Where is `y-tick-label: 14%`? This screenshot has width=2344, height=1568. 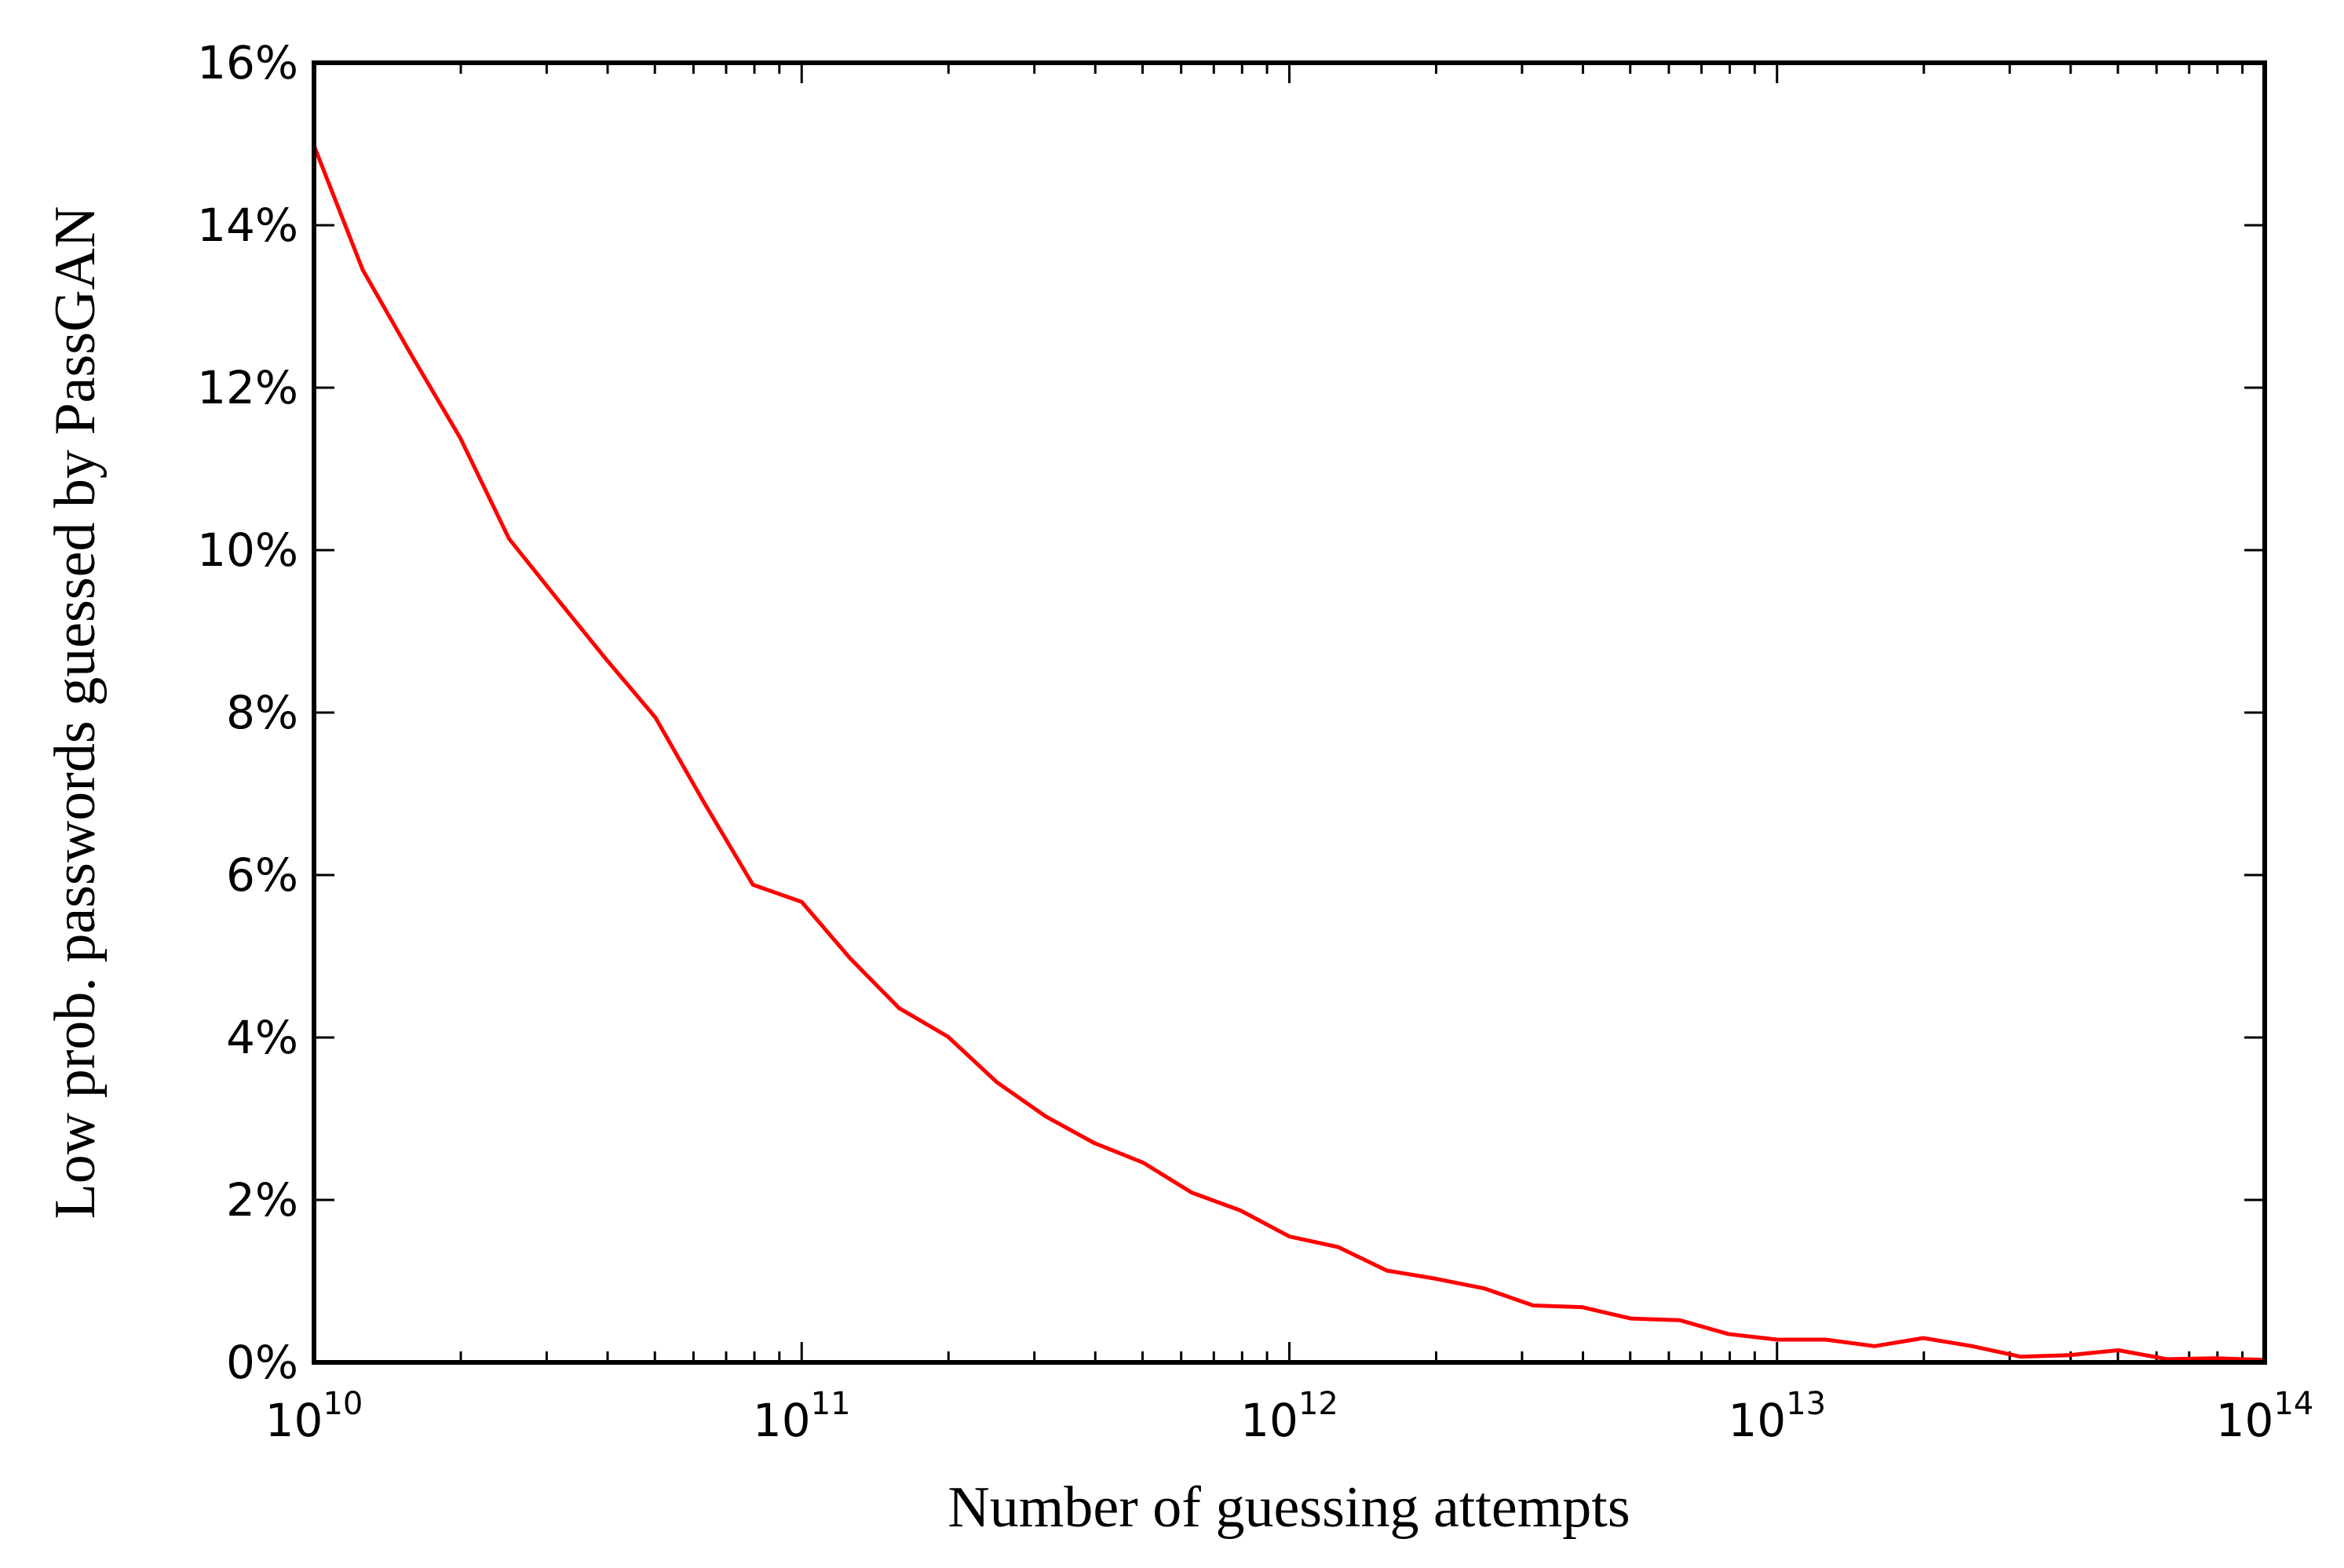 y-tick-label: 14% is located at coordinates (247, 225).